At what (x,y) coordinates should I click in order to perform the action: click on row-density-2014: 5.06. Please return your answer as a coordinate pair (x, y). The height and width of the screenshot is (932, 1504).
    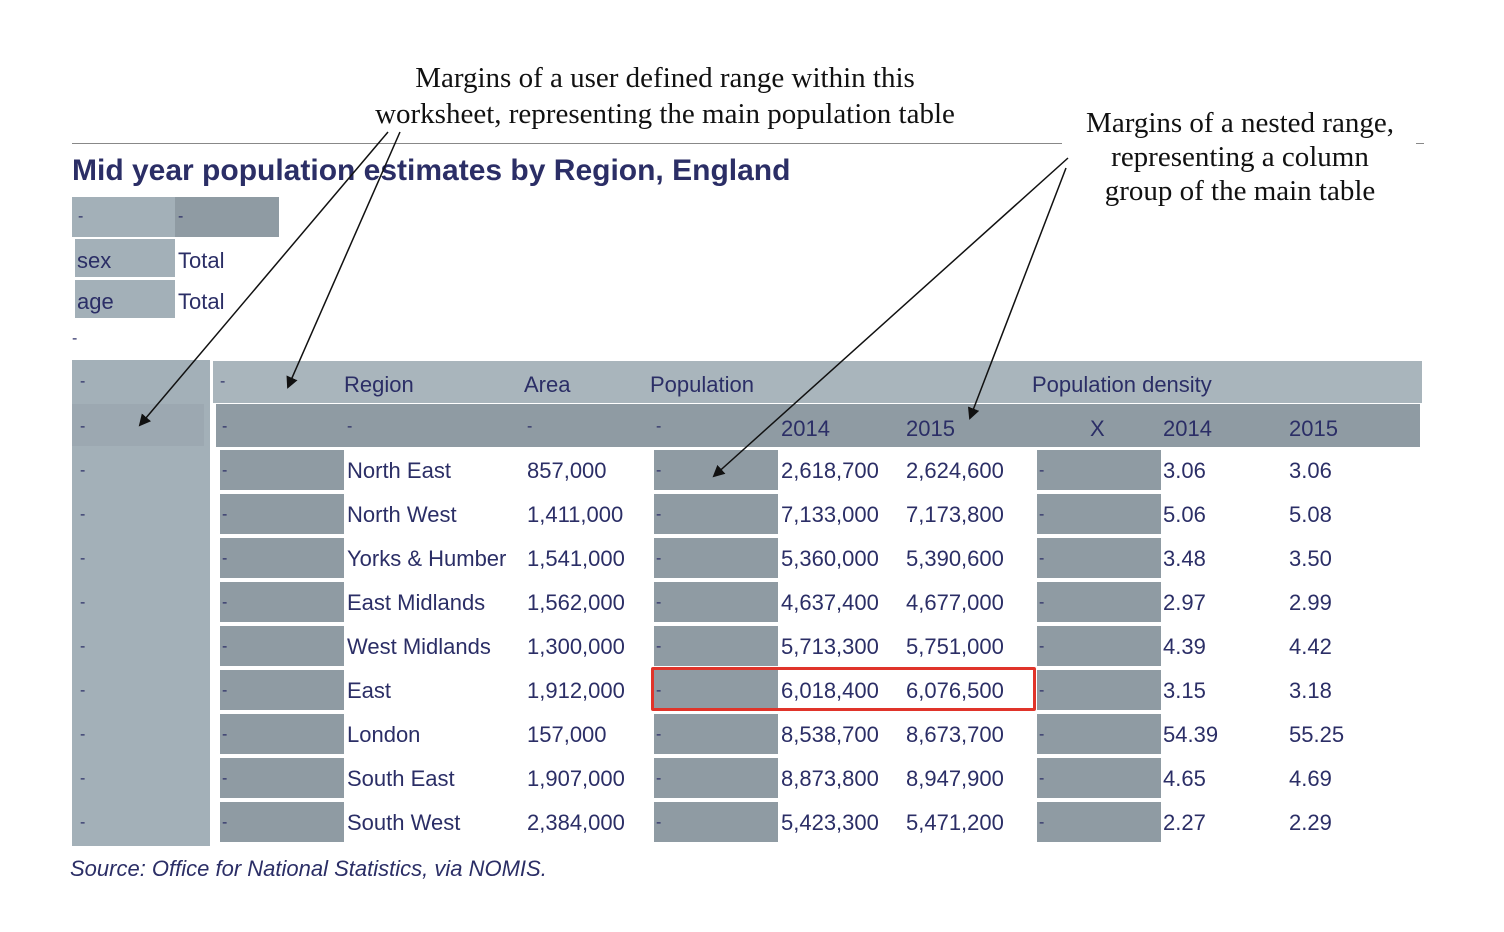
    Looking at the image, I should click on (1184, 514).